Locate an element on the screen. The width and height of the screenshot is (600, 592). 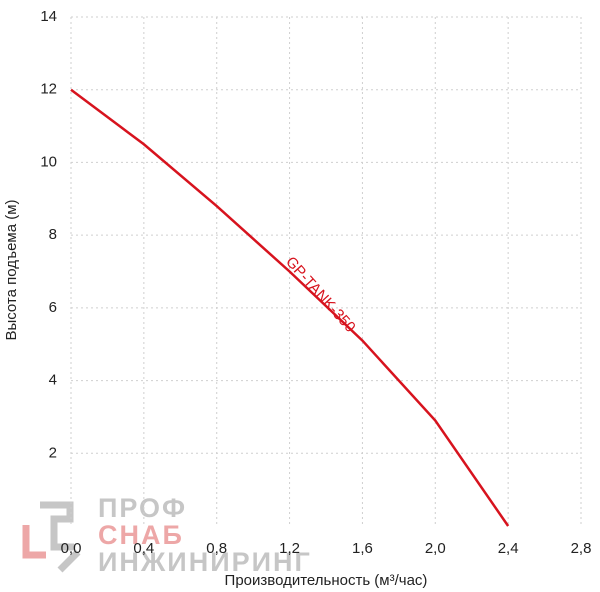
watermark-logo: ПРОФ СНАБ ИНЖИНИРИНГ is located at coordinates (167, 535).